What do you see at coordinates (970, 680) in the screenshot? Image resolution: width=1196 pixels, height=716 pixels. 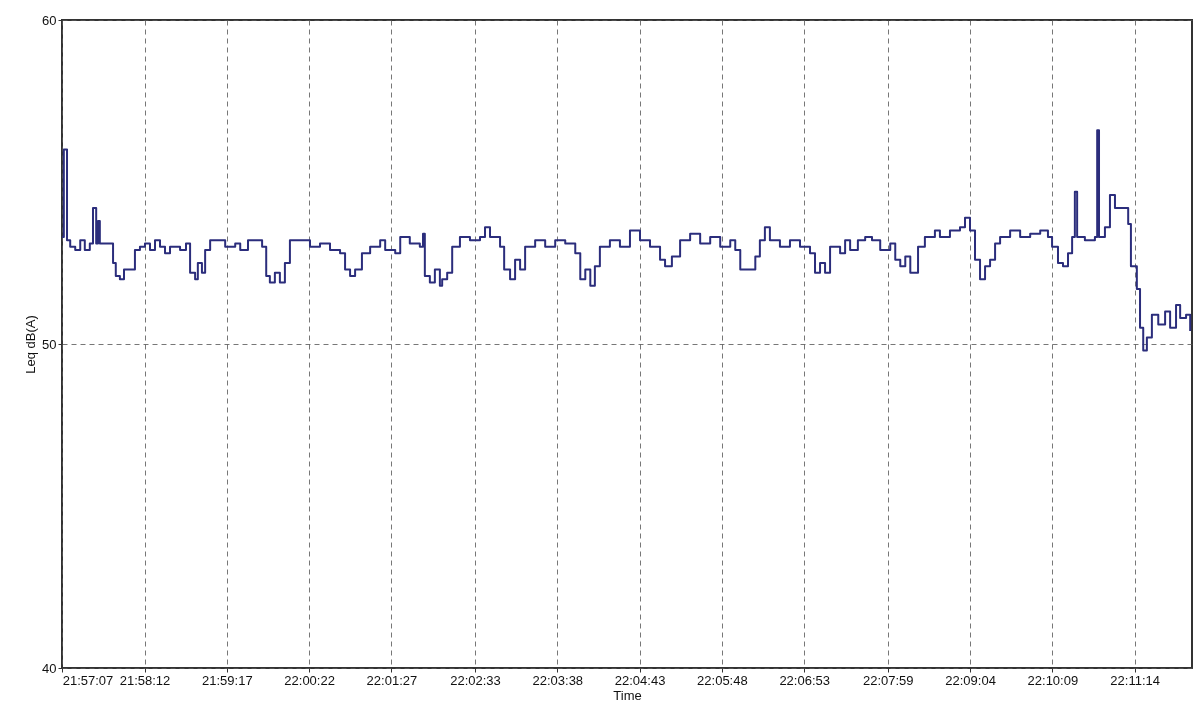 I see `x-tick-label: 22:09:04` at bounding box center [970, 680].